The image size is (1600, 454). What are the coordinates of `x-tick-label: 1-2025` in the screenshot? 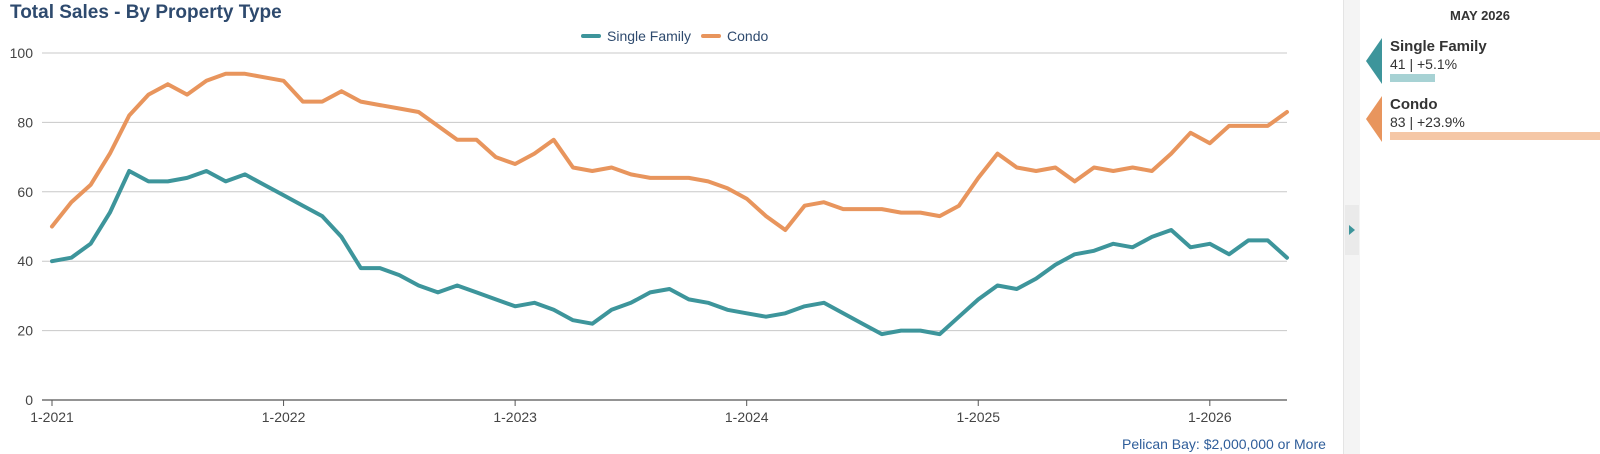 It's located at (978, 417).